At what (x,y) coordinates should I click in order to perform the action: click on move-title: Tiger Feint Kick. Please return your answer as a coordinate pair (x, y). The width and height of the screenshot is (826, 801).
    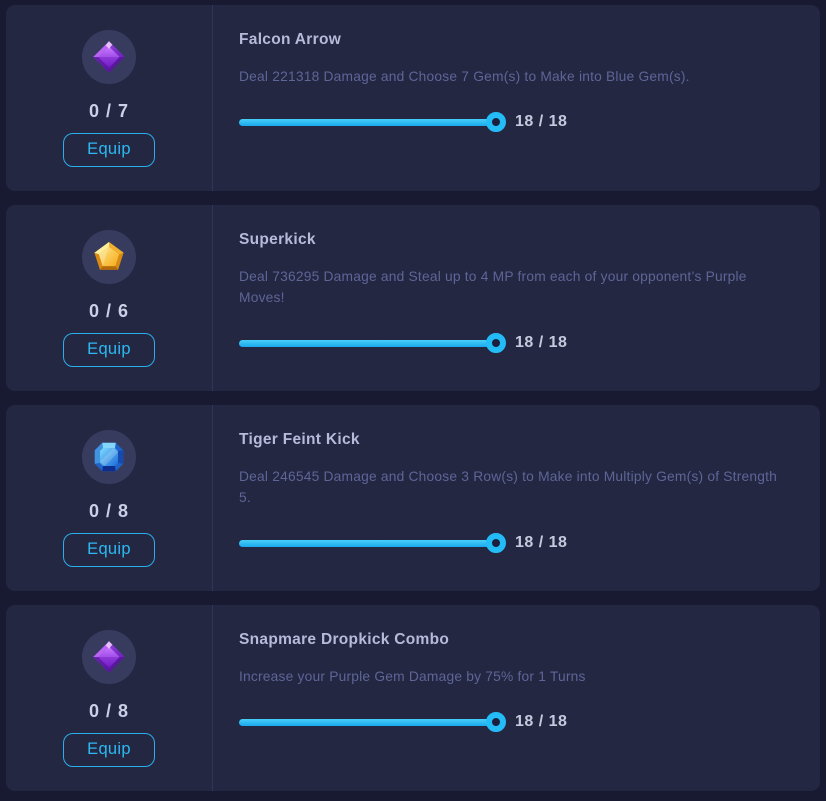
    Looking at the image, I should click on (299, 439).